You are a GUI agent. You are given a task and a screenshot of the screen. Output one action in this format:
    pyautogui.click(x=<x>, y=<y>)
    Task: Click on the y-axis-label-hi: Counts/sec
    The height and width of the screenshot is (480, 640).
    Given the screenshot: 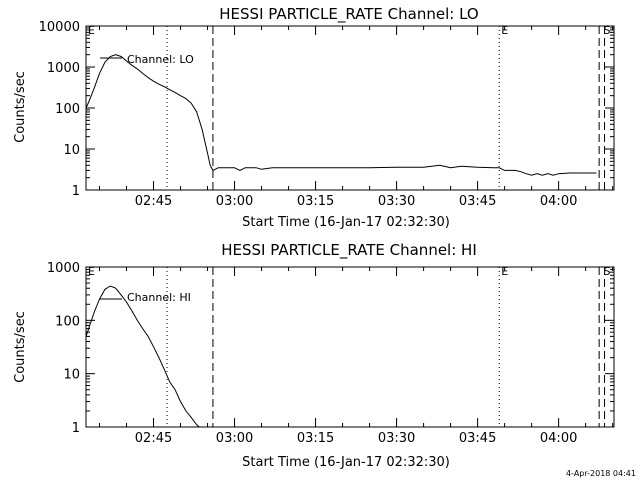 What is the action you would take?
    pyautogui.click(x=20, y=347)
    